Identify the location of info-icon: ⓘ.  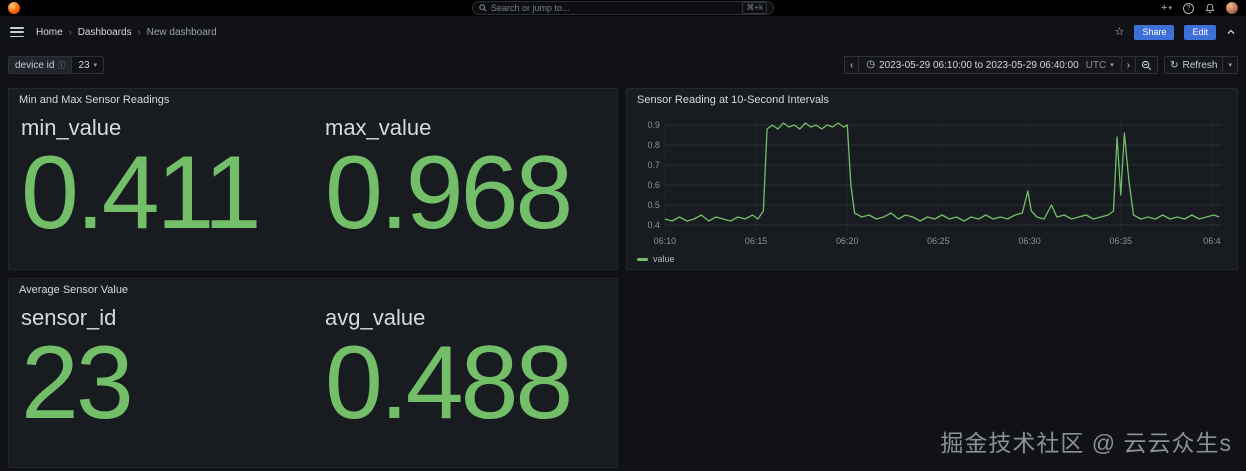
(61, 65).